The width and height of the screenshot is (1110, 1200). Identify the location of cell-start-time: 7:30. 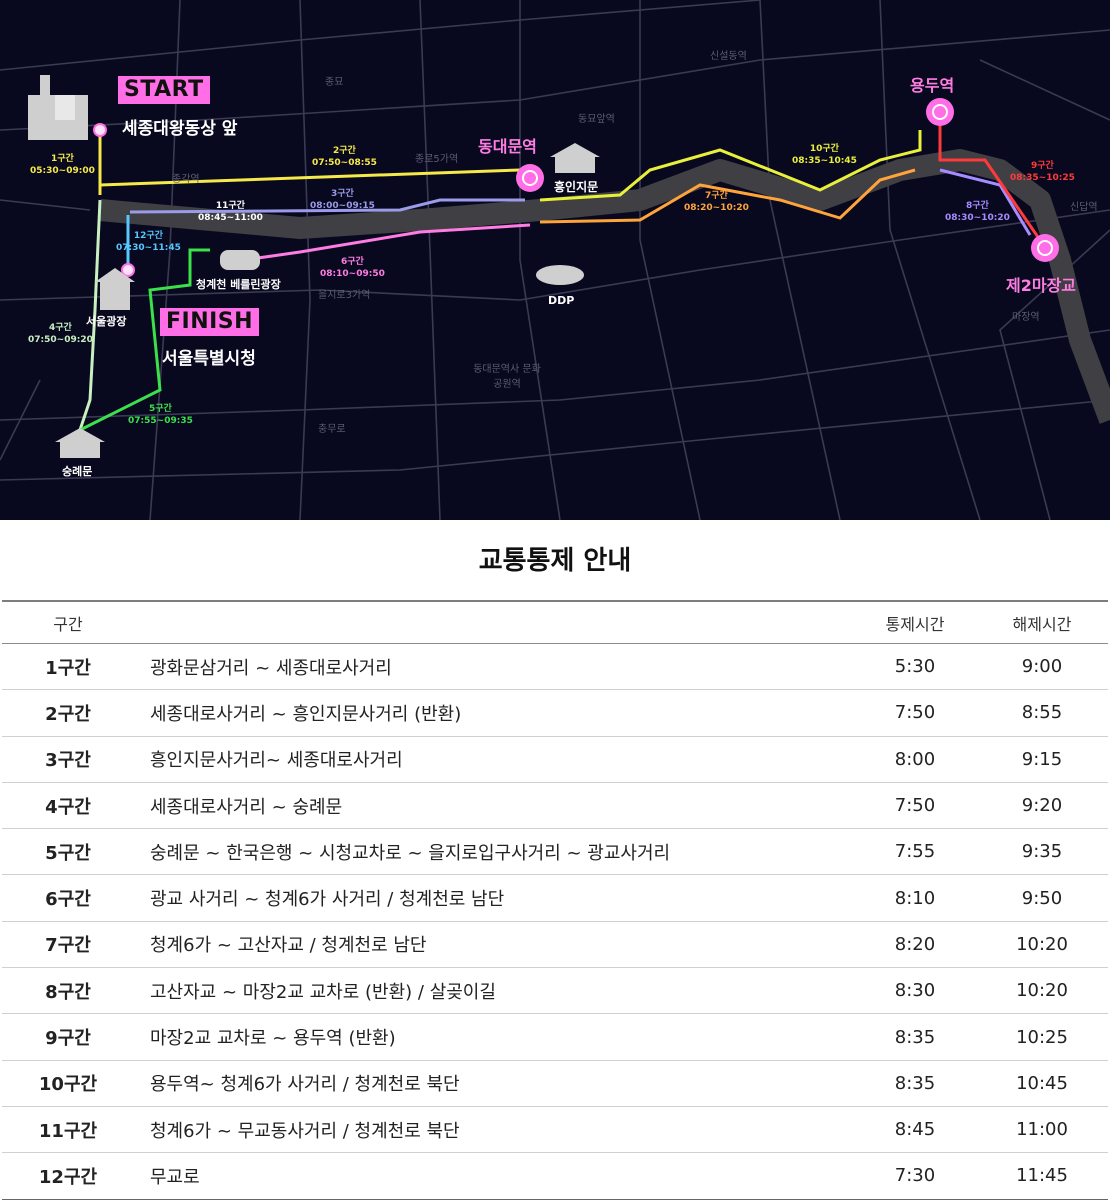
(915, 1176).